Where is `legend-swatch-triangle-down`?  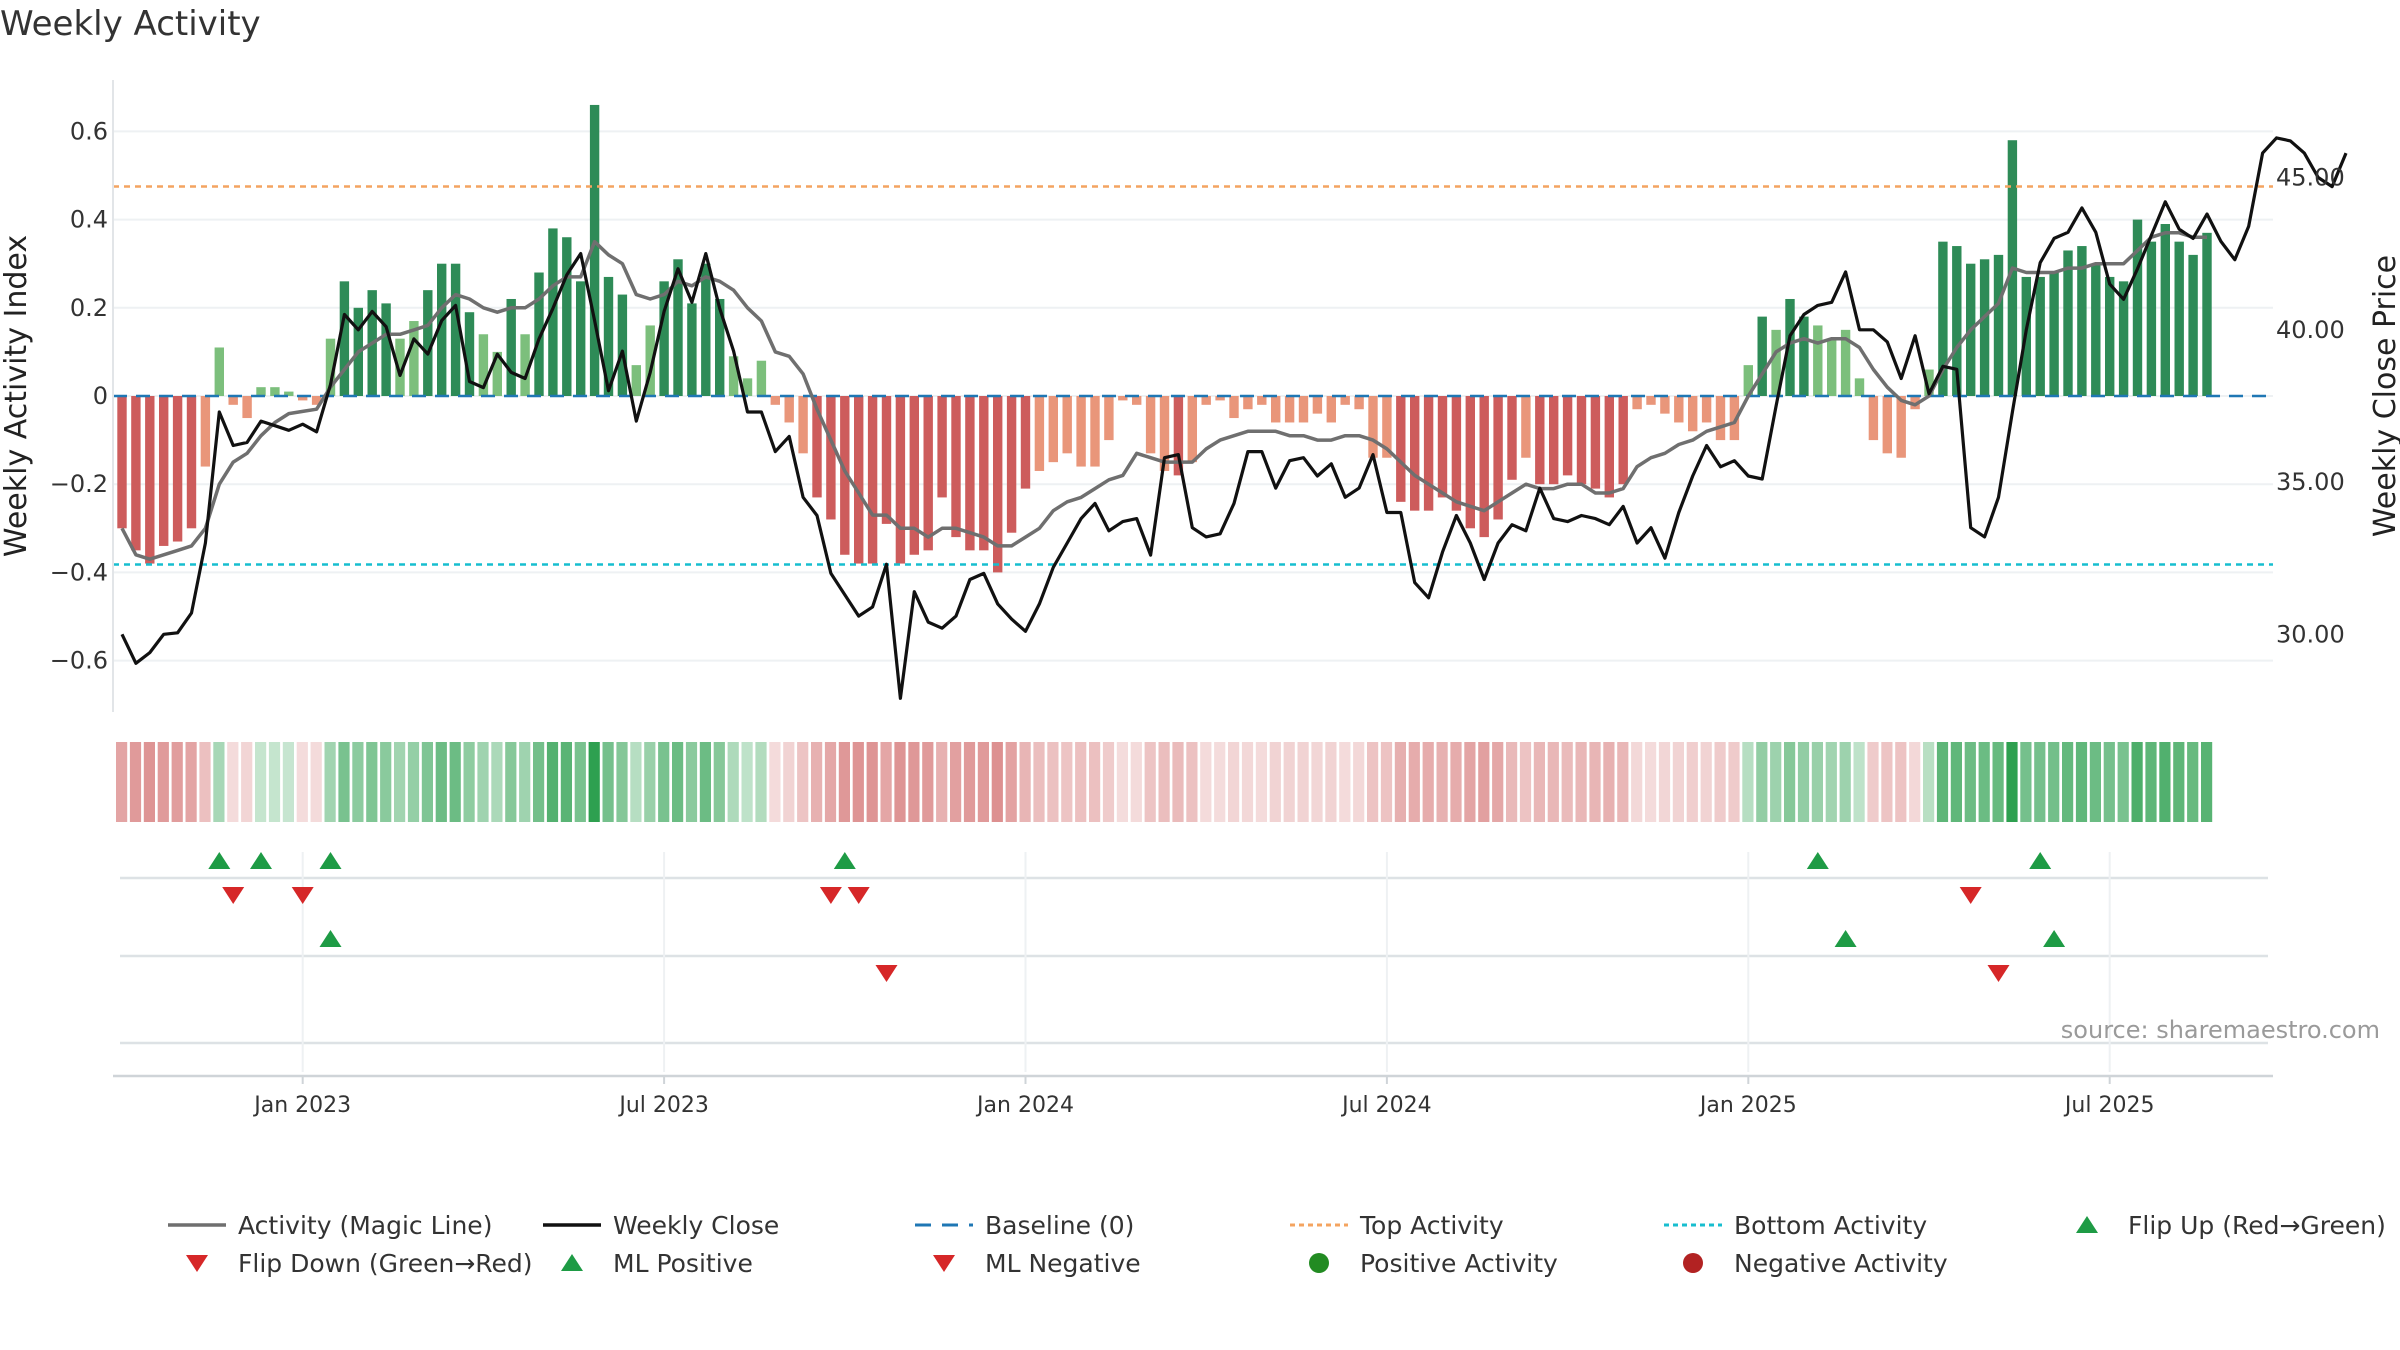 legend-swatch-triangle-down is located at coordinates (197, 1263).